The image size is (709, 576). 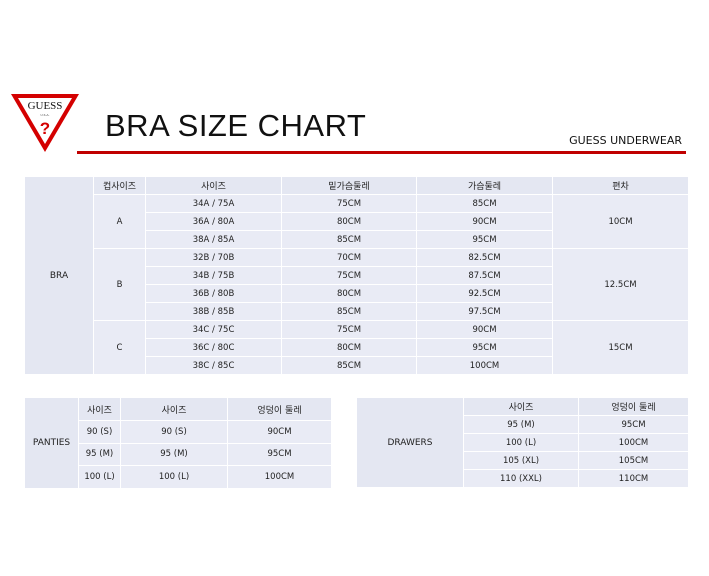 I want to click on size-cell: 36B / 80B, so click(x=213, y=293).